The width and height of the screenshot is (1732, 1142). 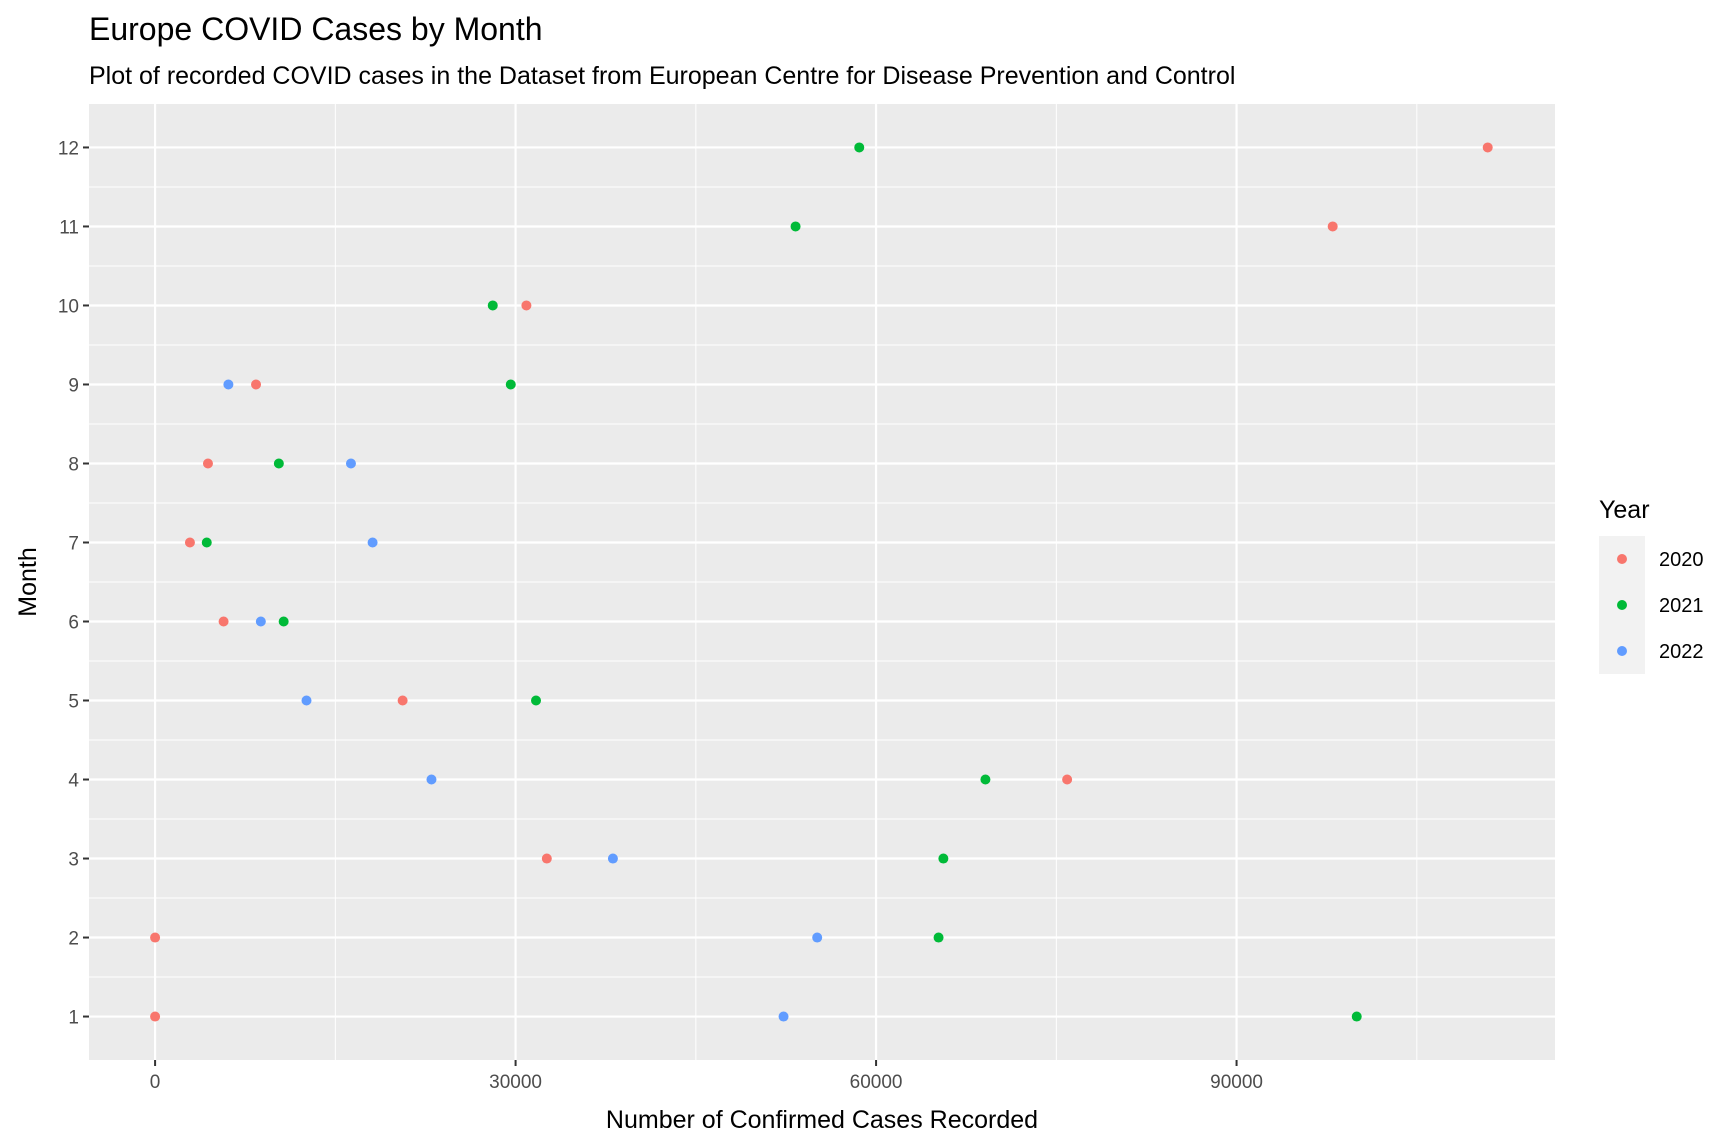 I want to click on x-axis-ticks: 0 30000 60000 90000, so click(x=706, y=1076).